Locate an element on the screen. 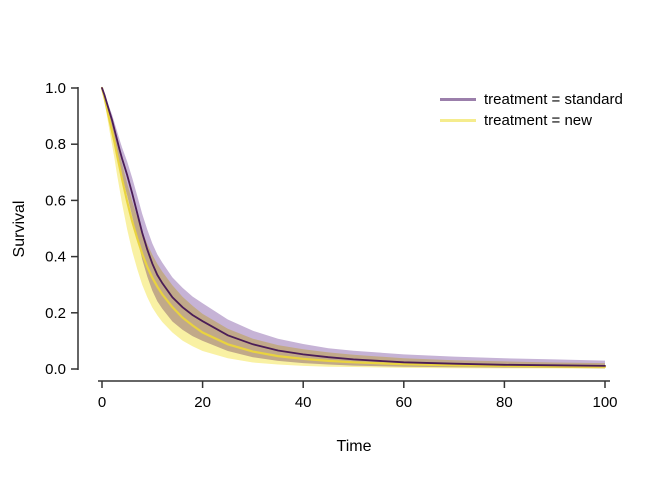  y-axis-title: Survival is located at coordinates (19, 229).